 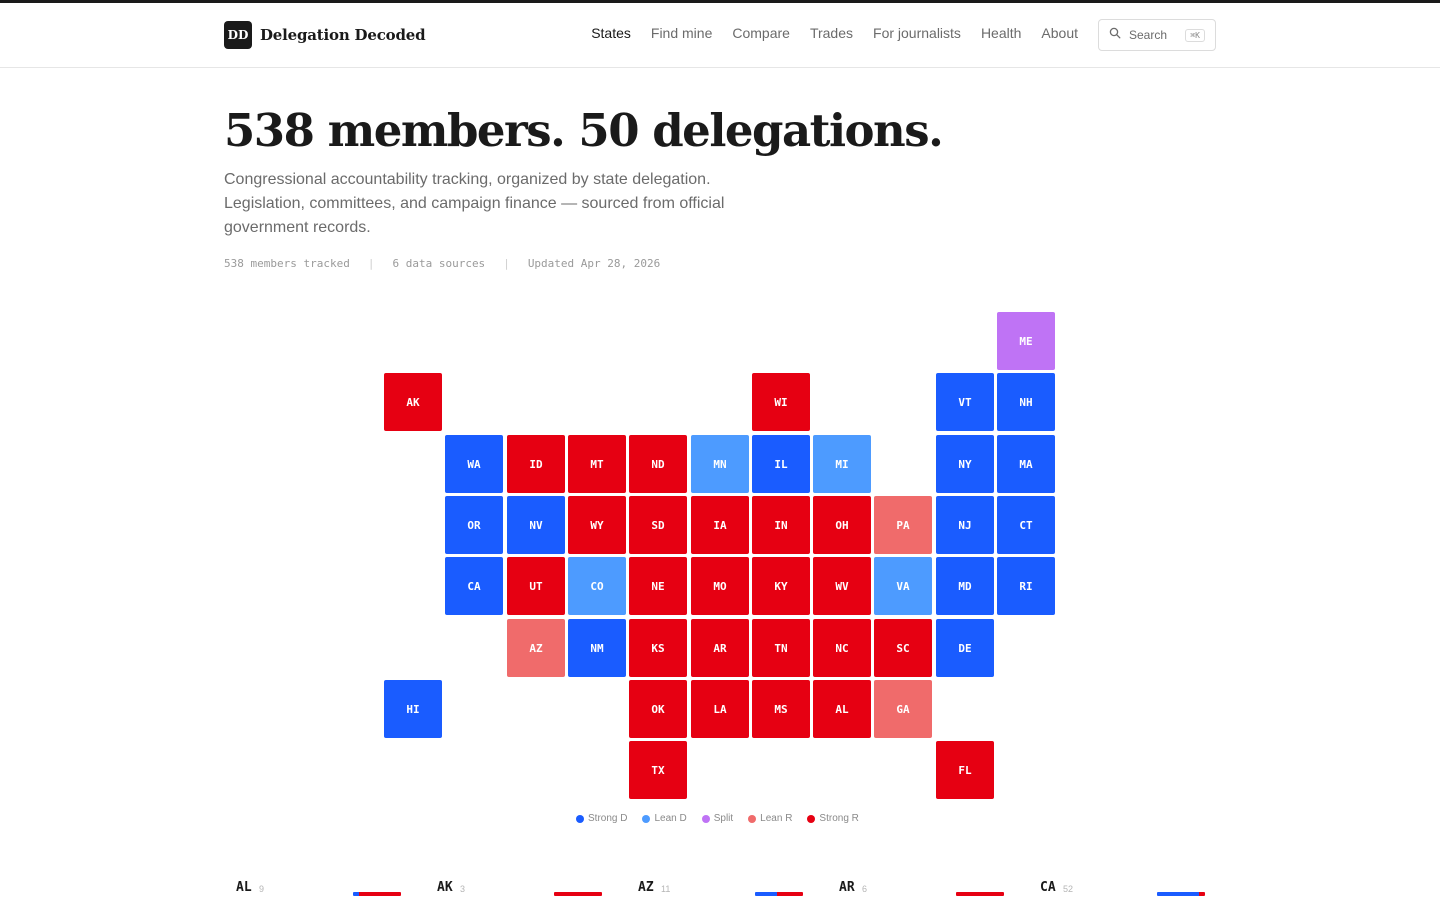 What do you see at coordinates (842, 586) in the screenshot?
I see `state-tile-wv: WV` at bounding box center [842, 586].